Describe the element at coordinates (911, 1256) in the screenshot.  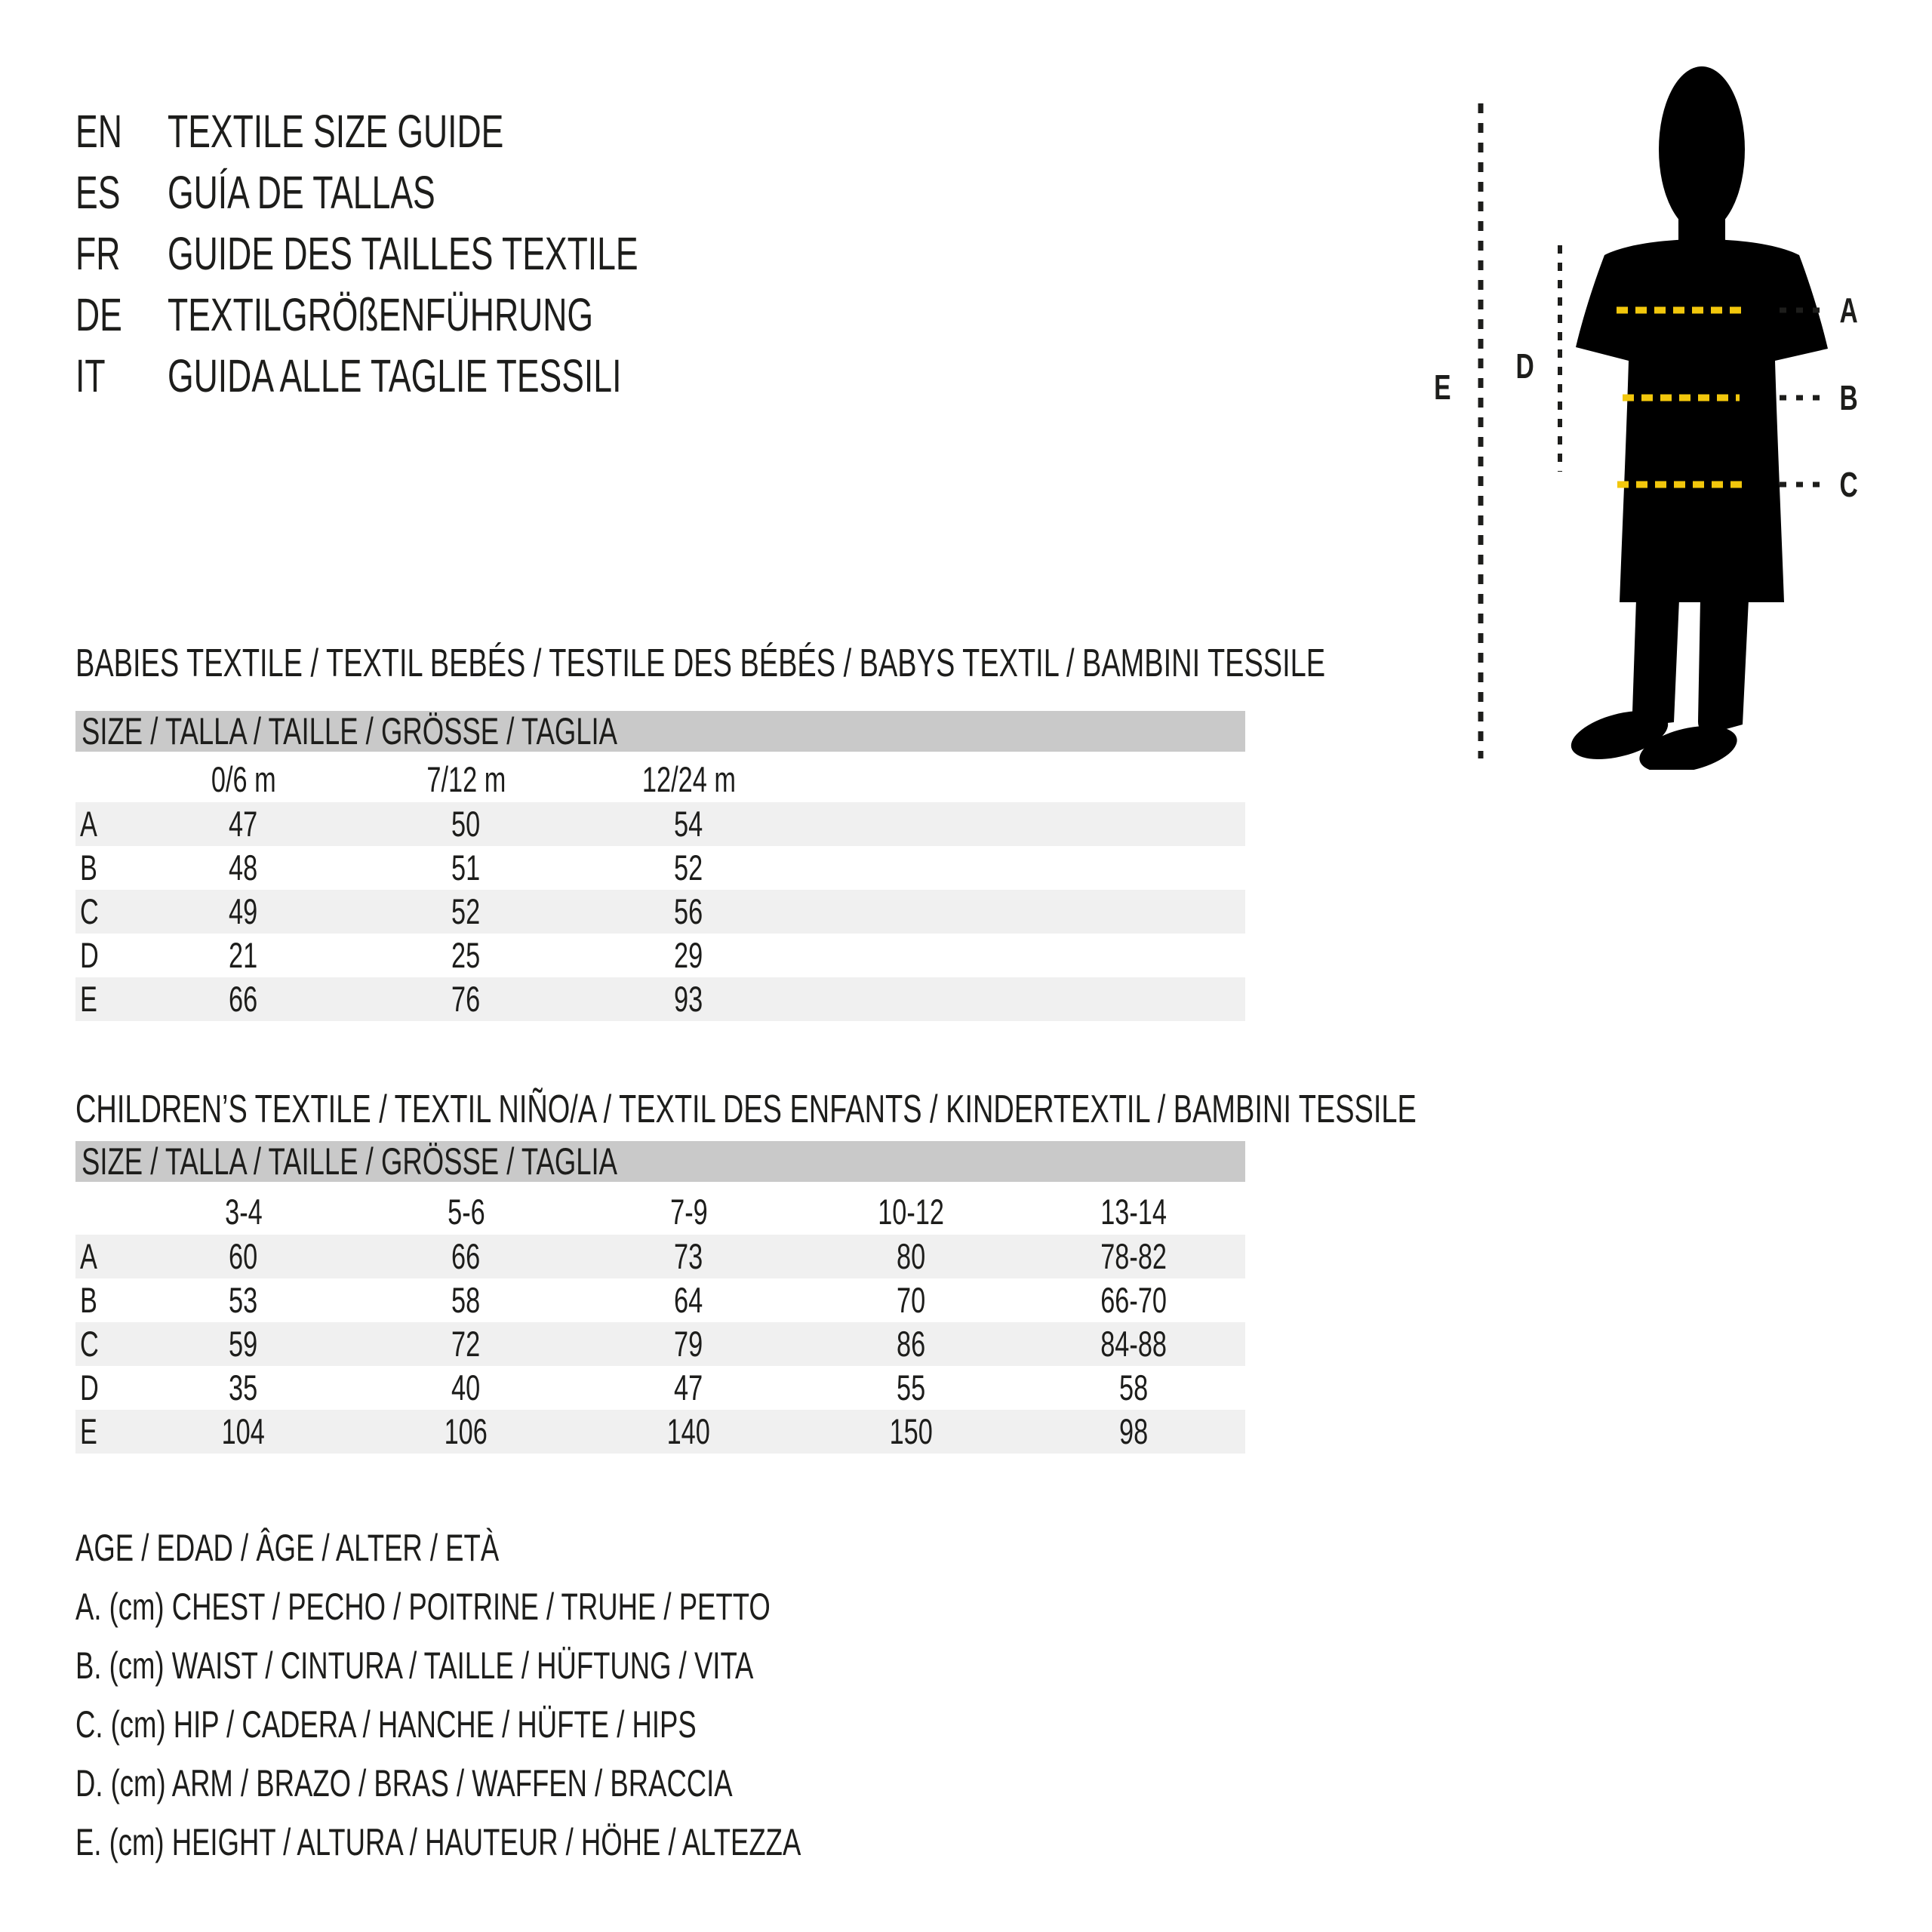
I see `table-cell: 80` at that location.